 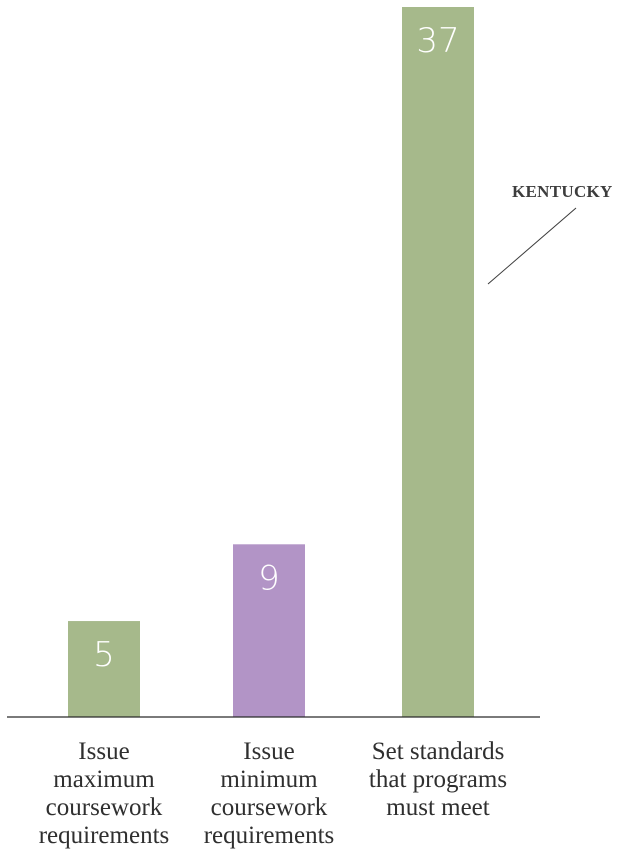 I want to click on category-label-1-line-1: Issue, so click(x=103, y=751).